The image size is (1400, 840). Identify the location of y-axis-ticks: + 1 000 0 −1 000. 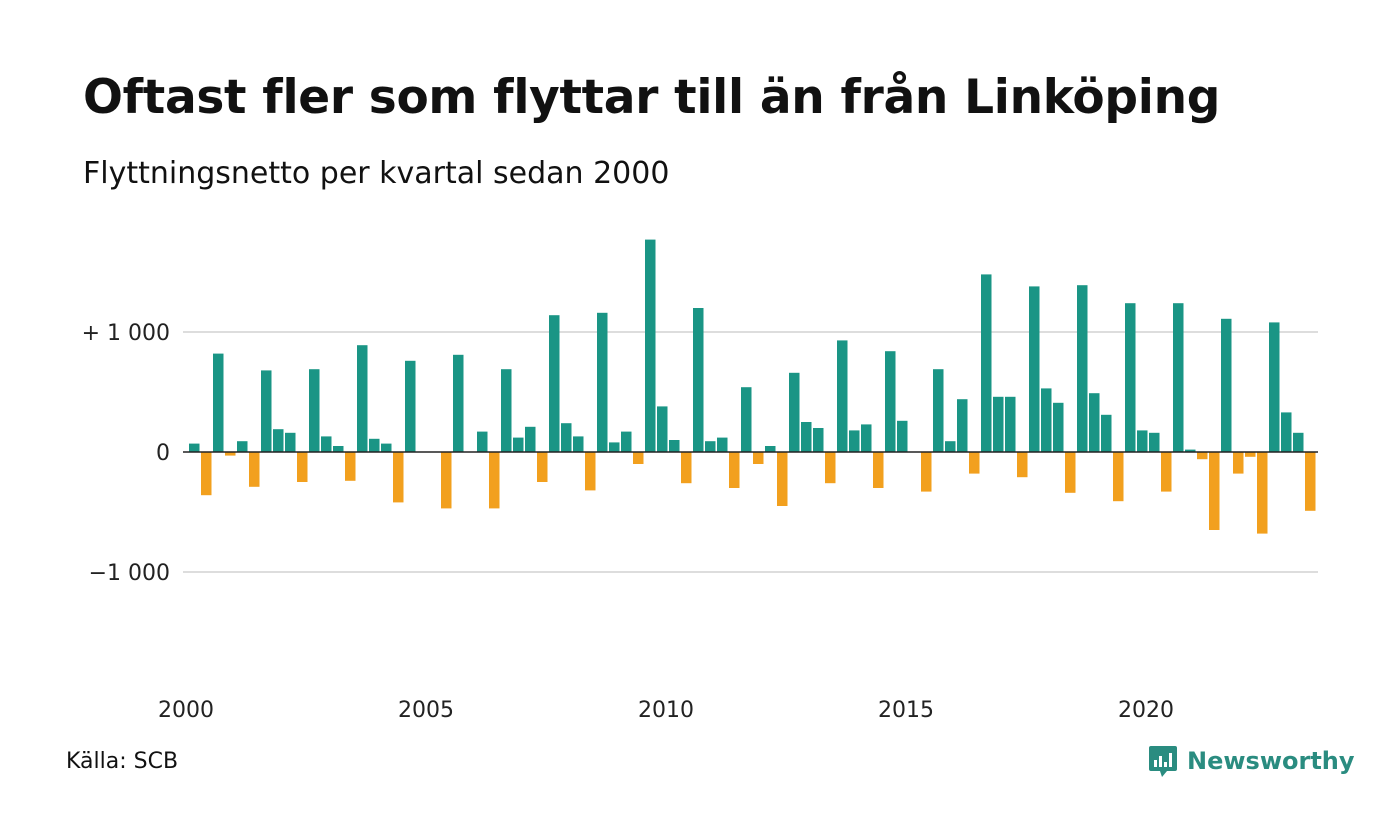
(126, 453).